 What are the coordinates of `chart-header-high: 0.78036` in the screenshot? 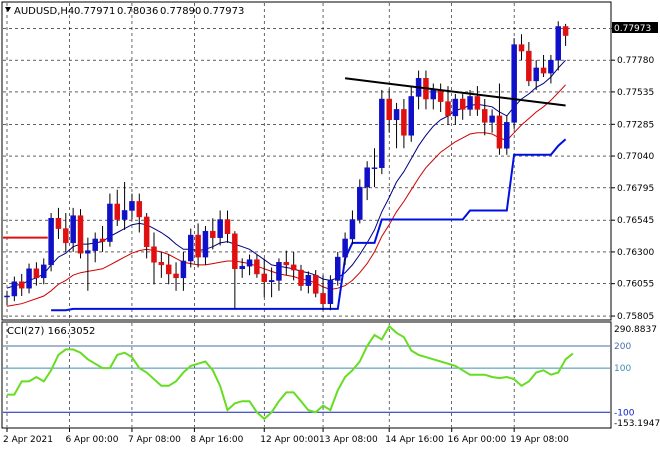 It's located at (137, 11).